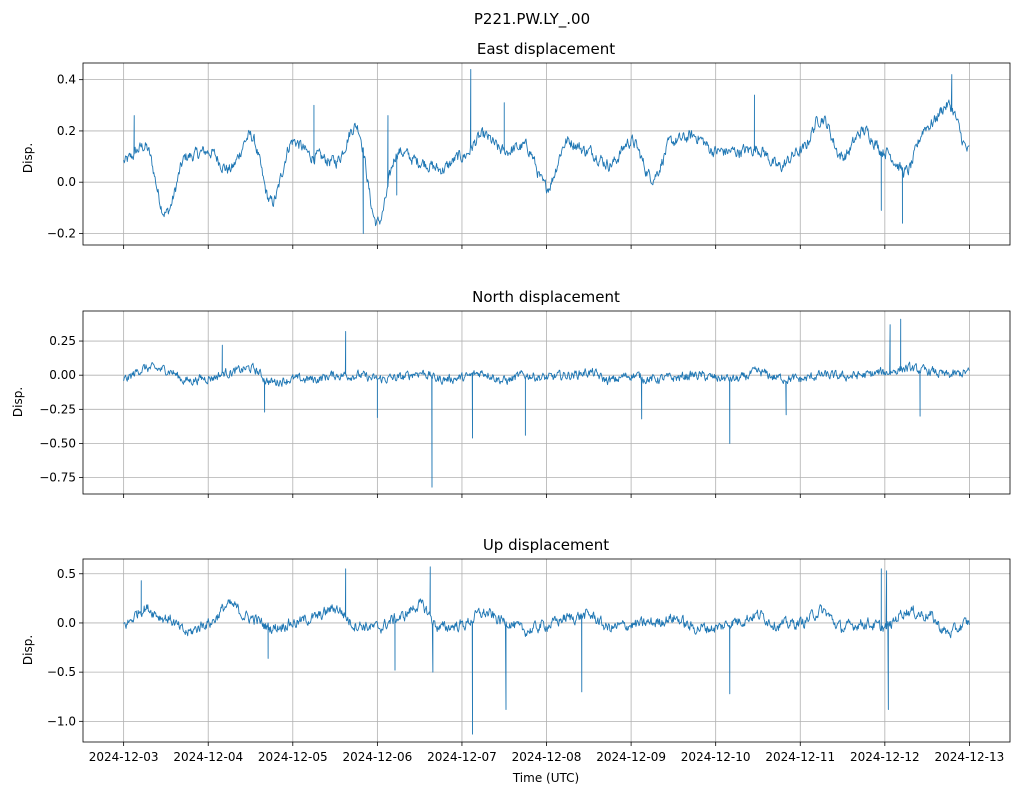 The width and height of the screenshot is (1021, 795). I want to click on east-ytick-label: 0.0, so click(66, 182).